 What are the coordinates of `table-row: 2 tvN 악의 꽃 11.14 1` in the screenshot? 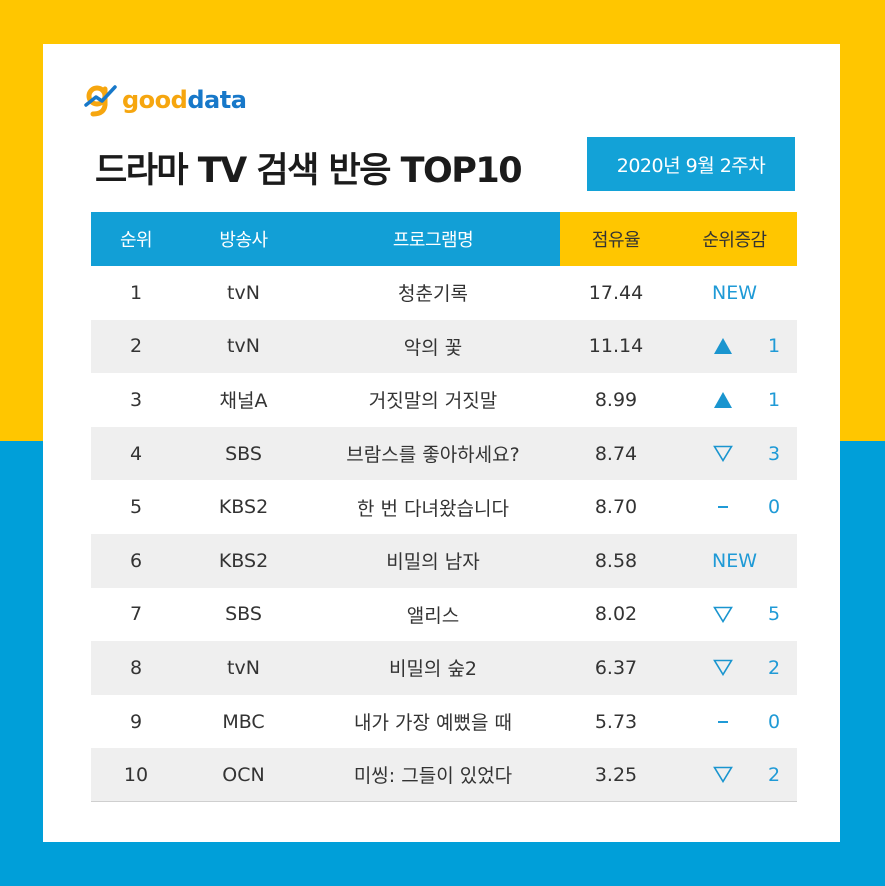 It's located at (444, 346).